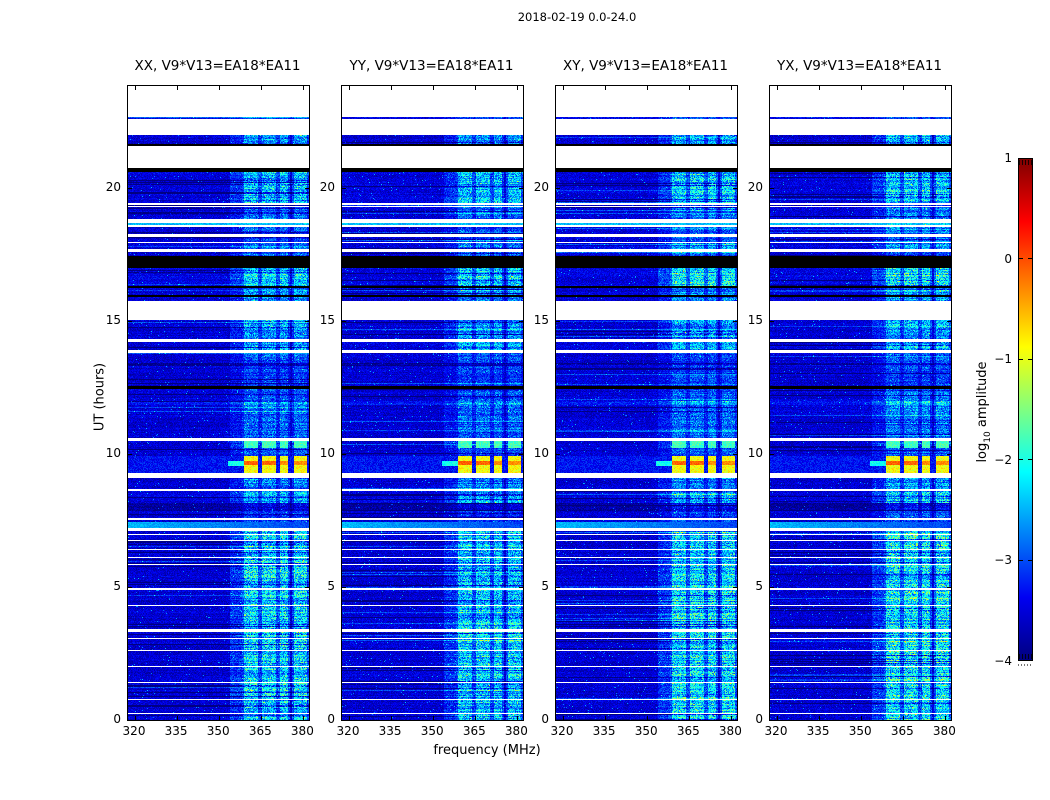  What do you see at coordinates (1025, 162) in the screenshot?
I see `colorbar-top-hatch` at bounding box center [1025, 162].